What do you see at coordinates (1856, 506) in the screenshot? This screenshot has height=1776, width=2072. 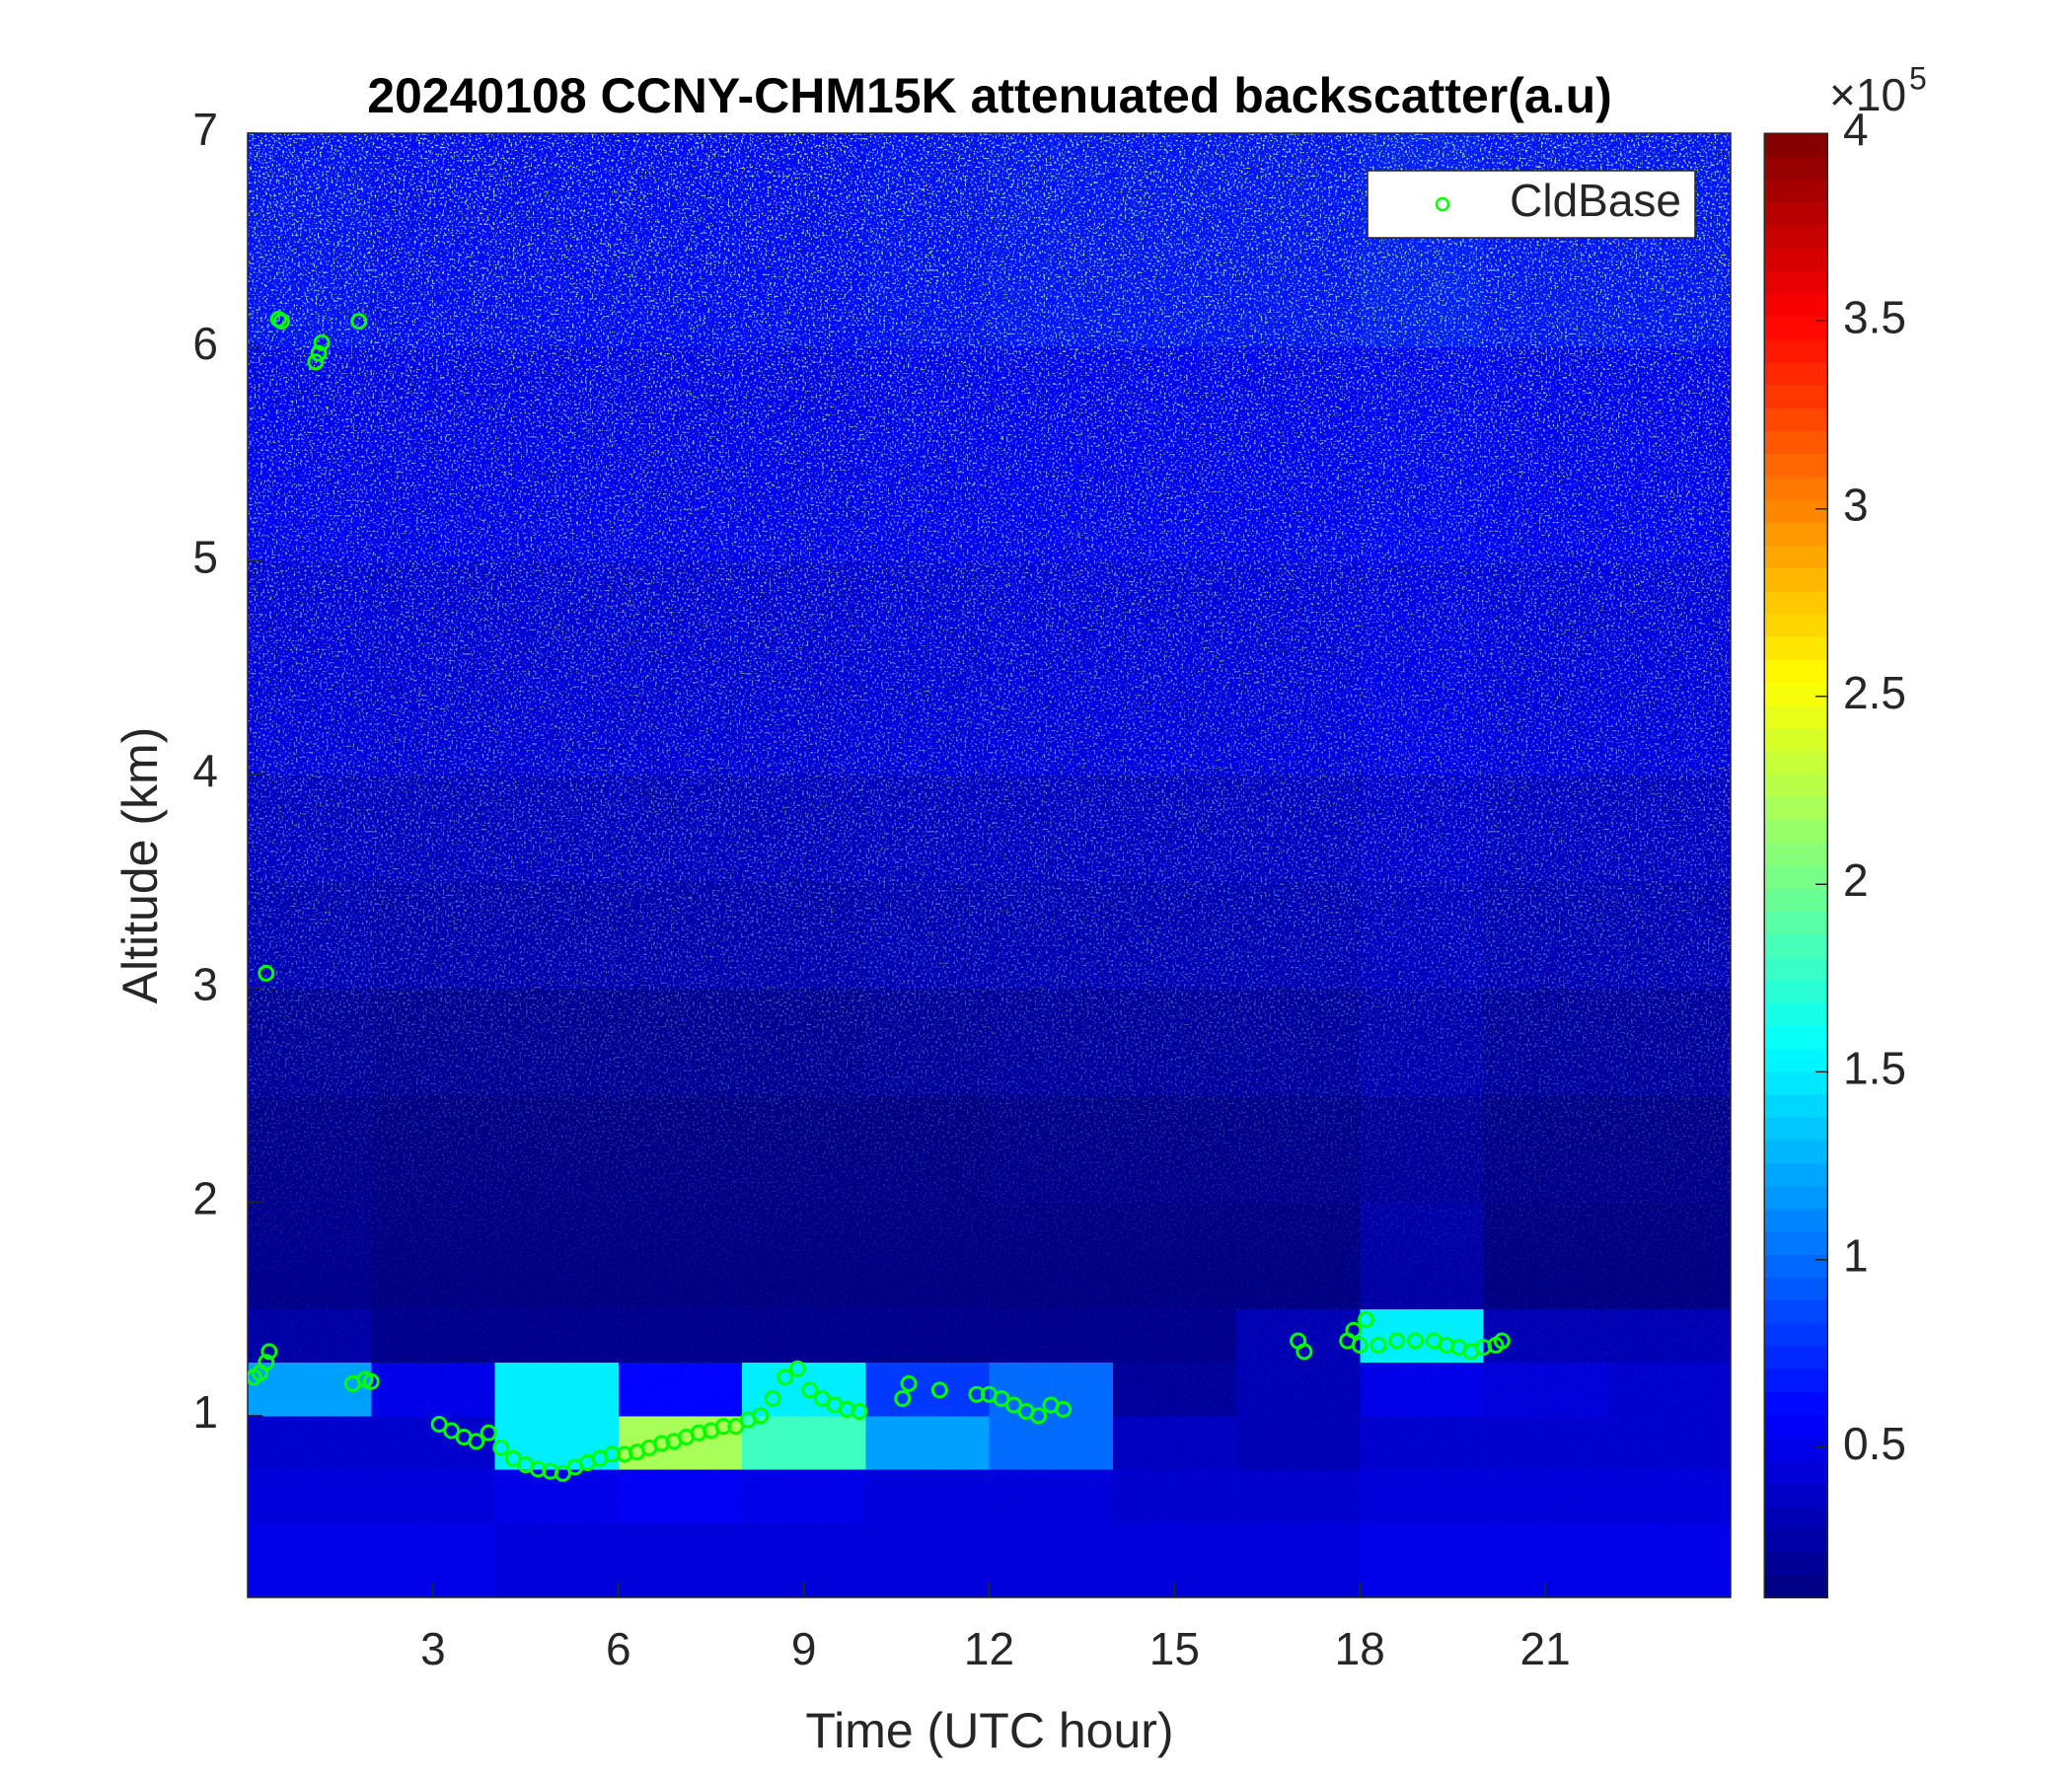 I see `colorbar-tick-label: 3` at bounding box center [1856, 506].